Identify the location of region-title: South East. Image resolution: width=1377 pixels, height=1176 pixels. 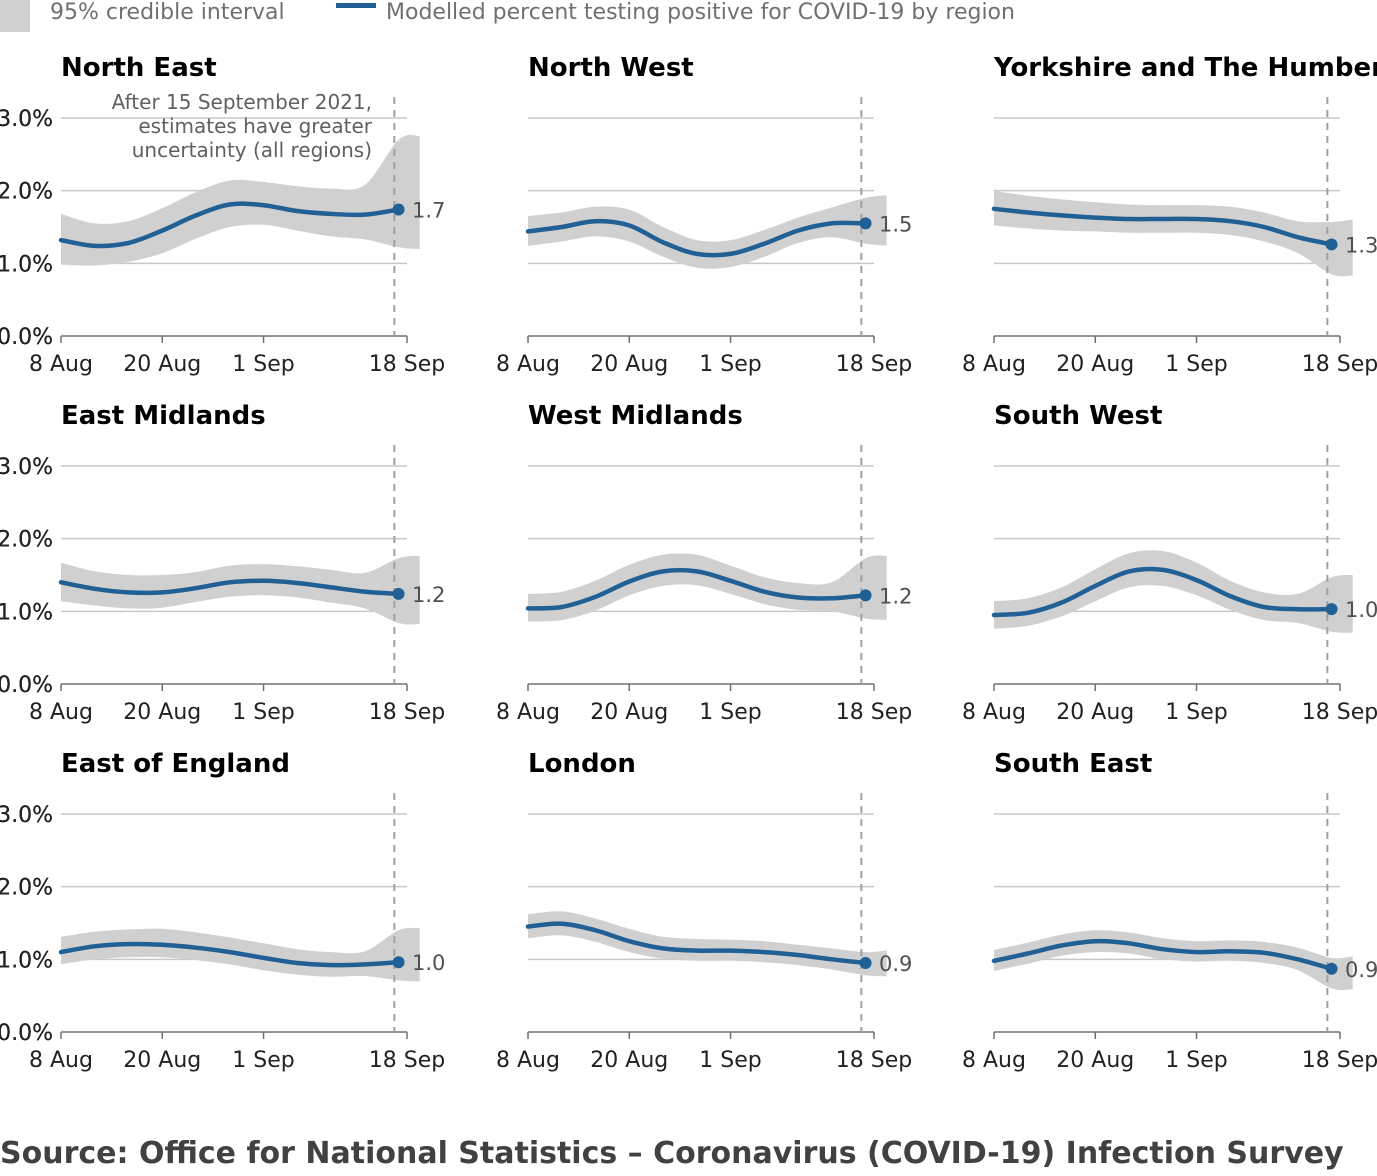
(1073, 764).